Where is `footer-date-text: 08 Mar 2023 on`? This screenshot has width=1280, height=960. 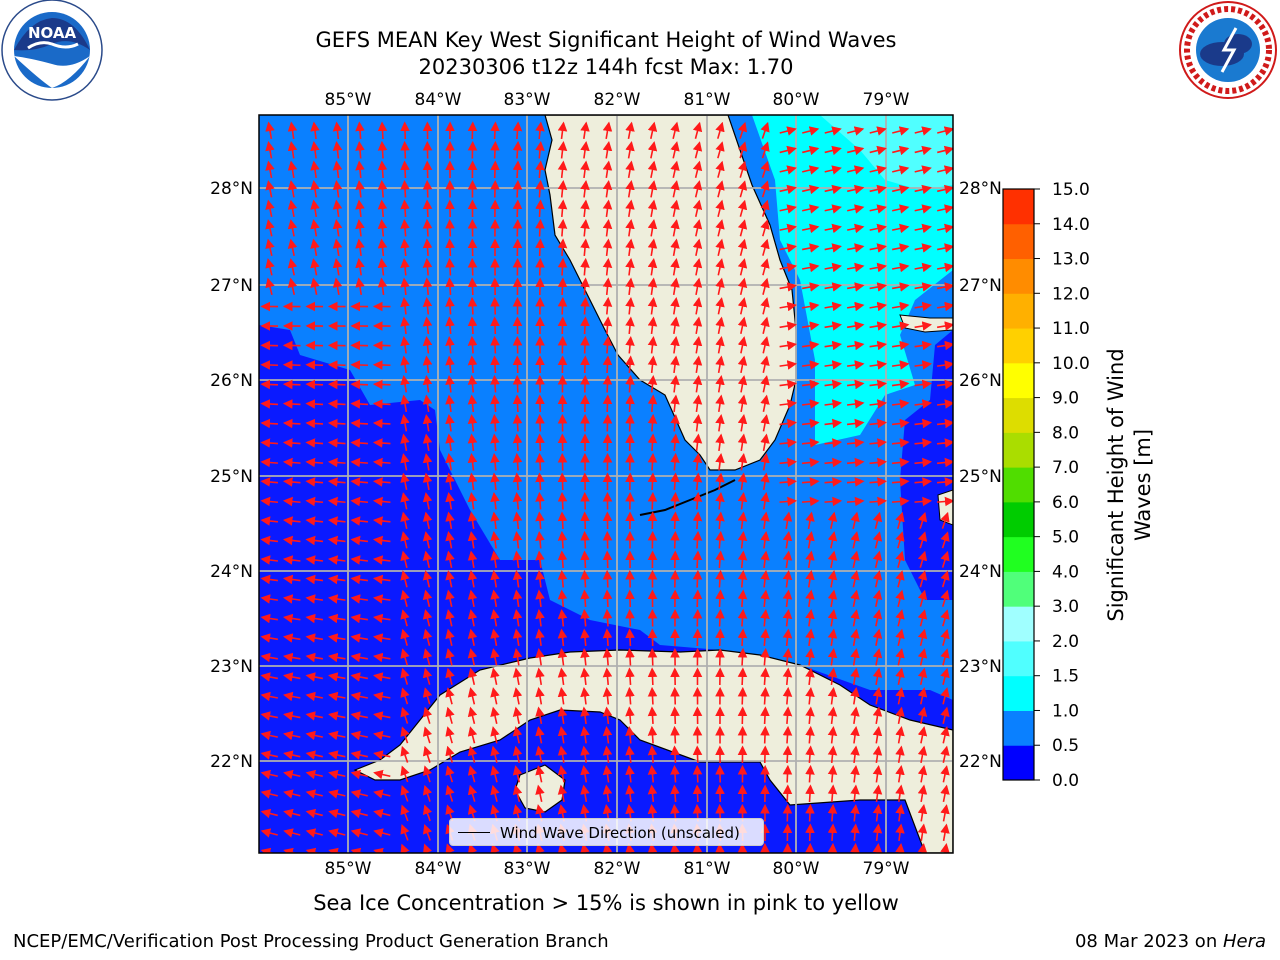
footer-date-text: 08 Mar 2023 on is located at coordinates (1148, 941).